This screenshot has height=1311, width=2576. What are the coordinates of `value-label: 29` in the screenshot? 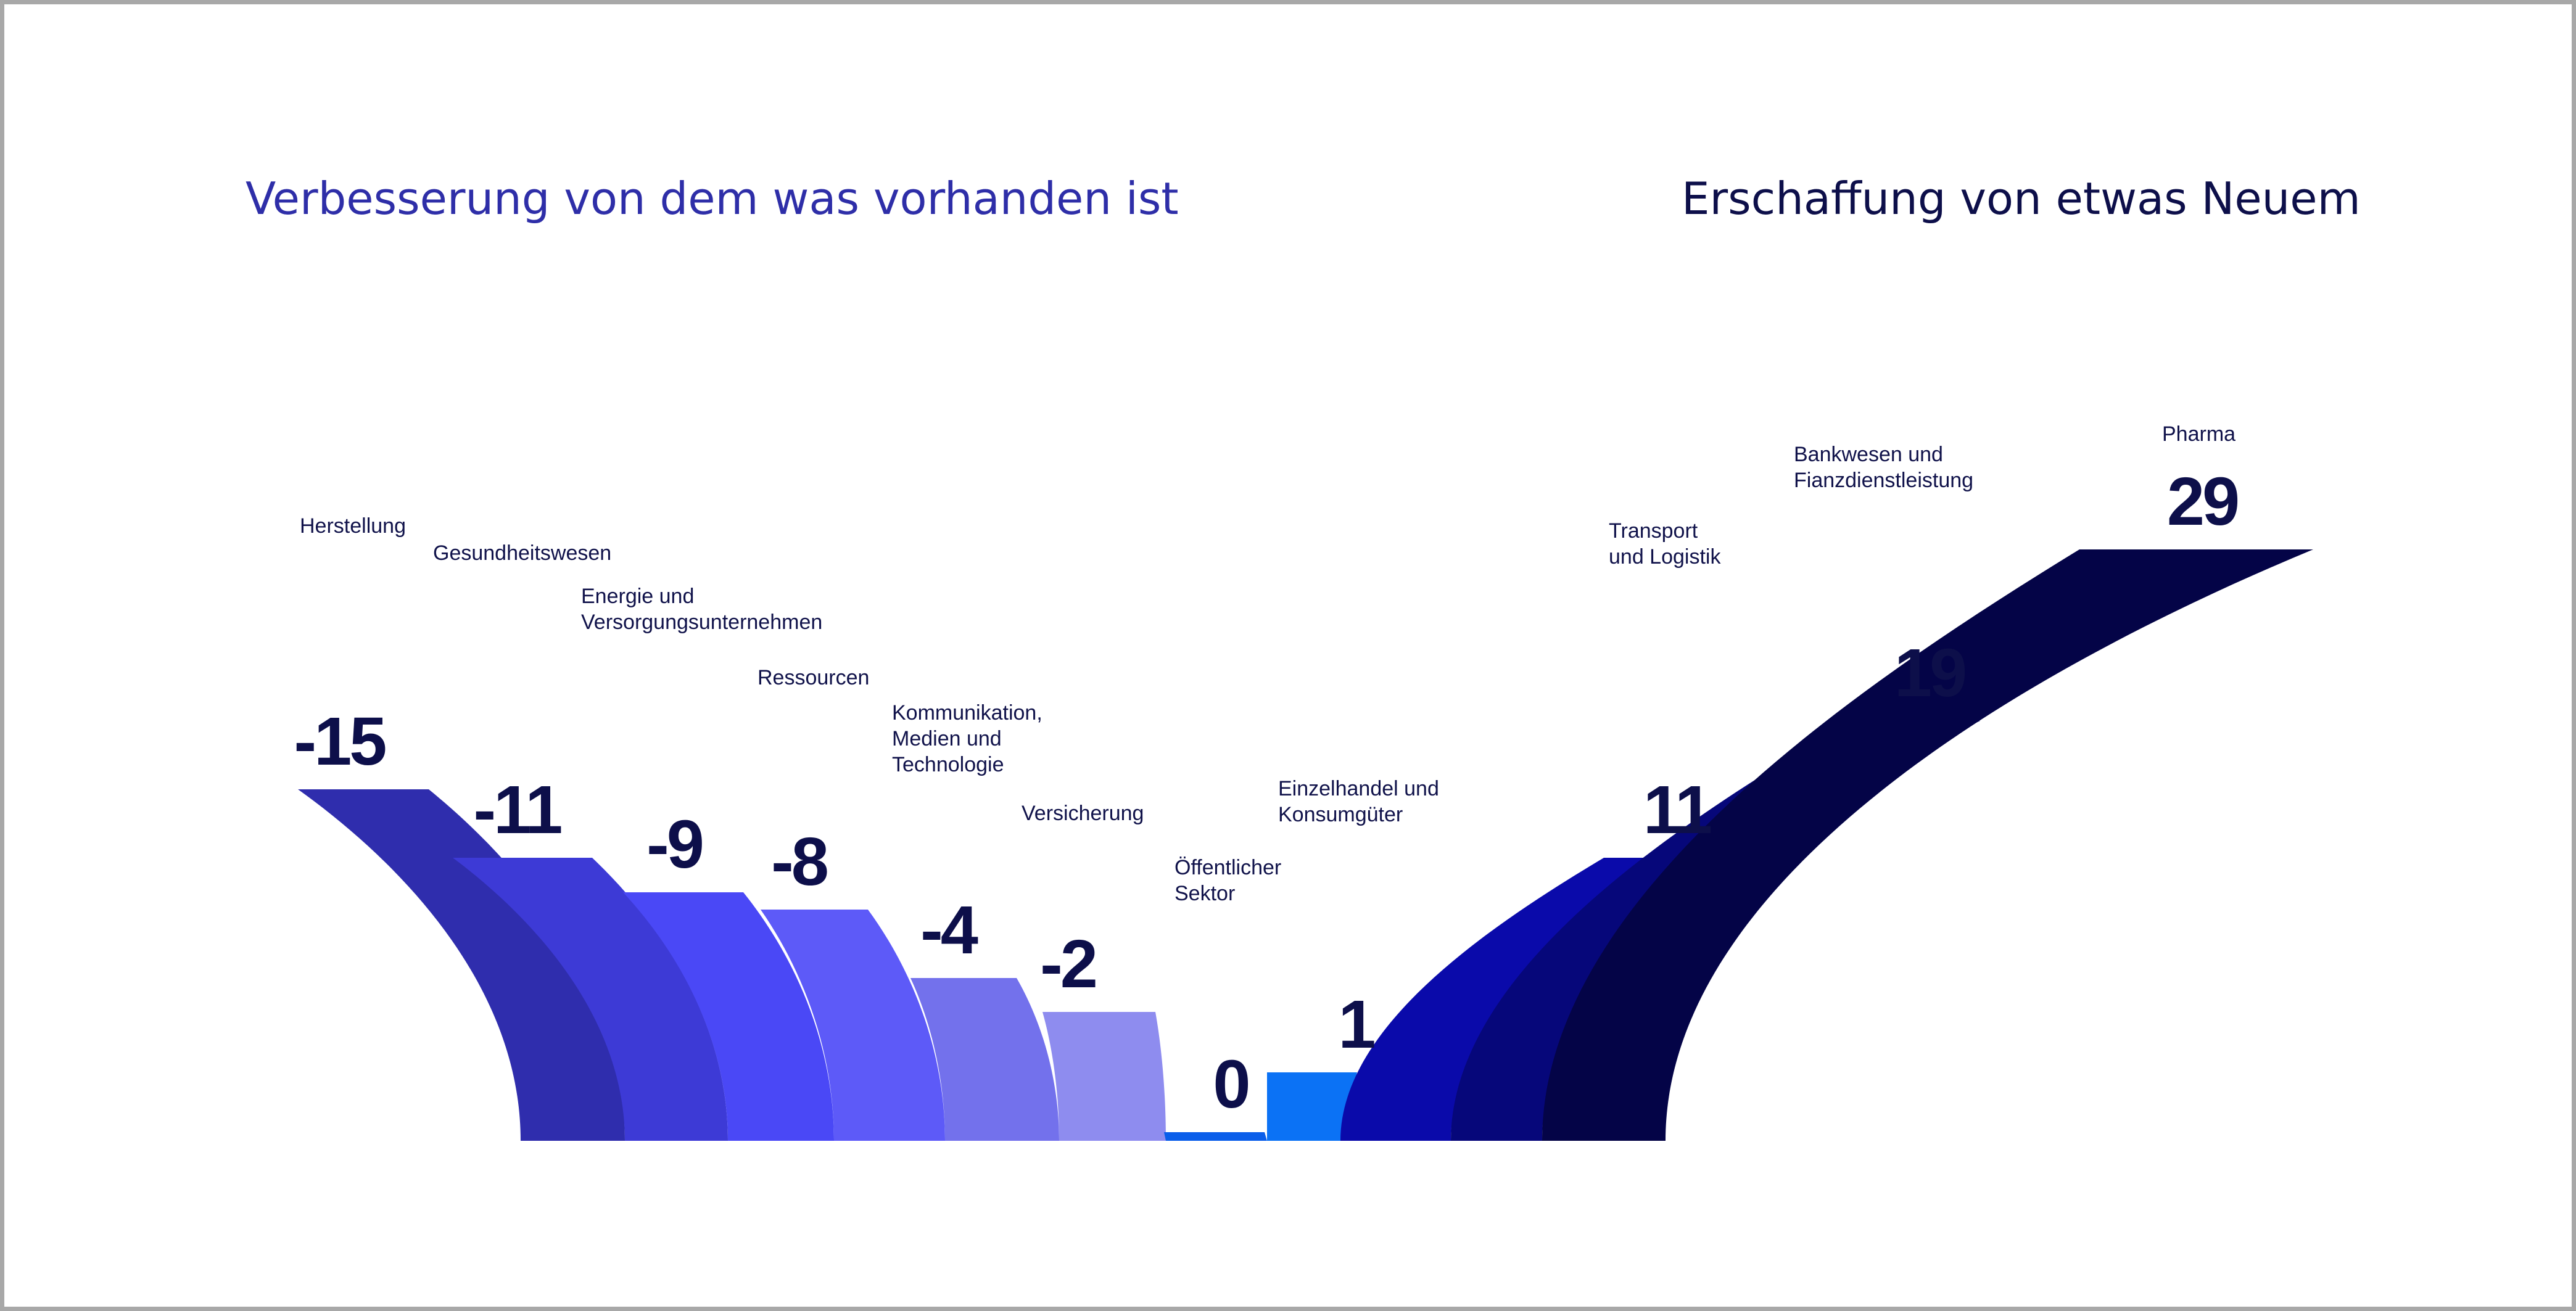 It's located at (2202, 502).